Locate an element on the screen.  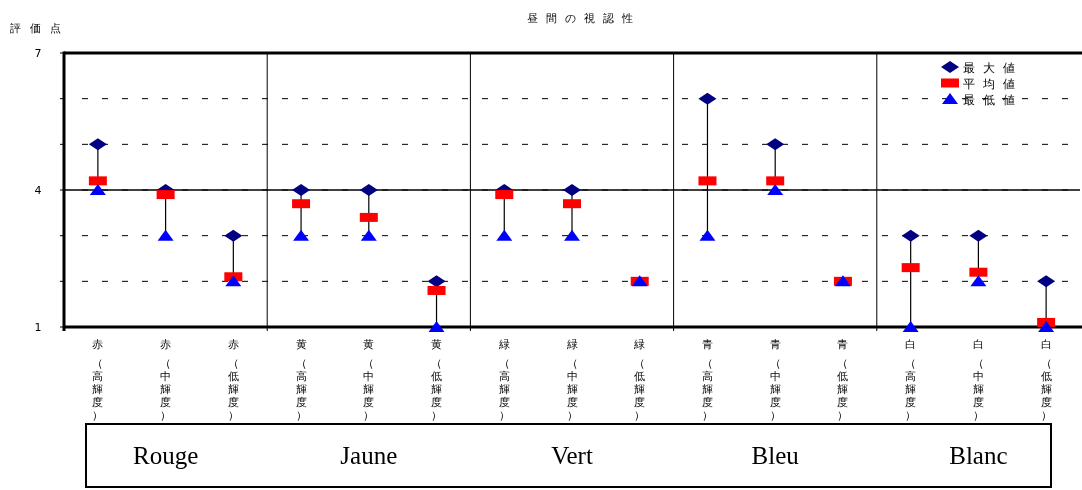
y-tick-label: 1 is located at coordinates (38, 327).